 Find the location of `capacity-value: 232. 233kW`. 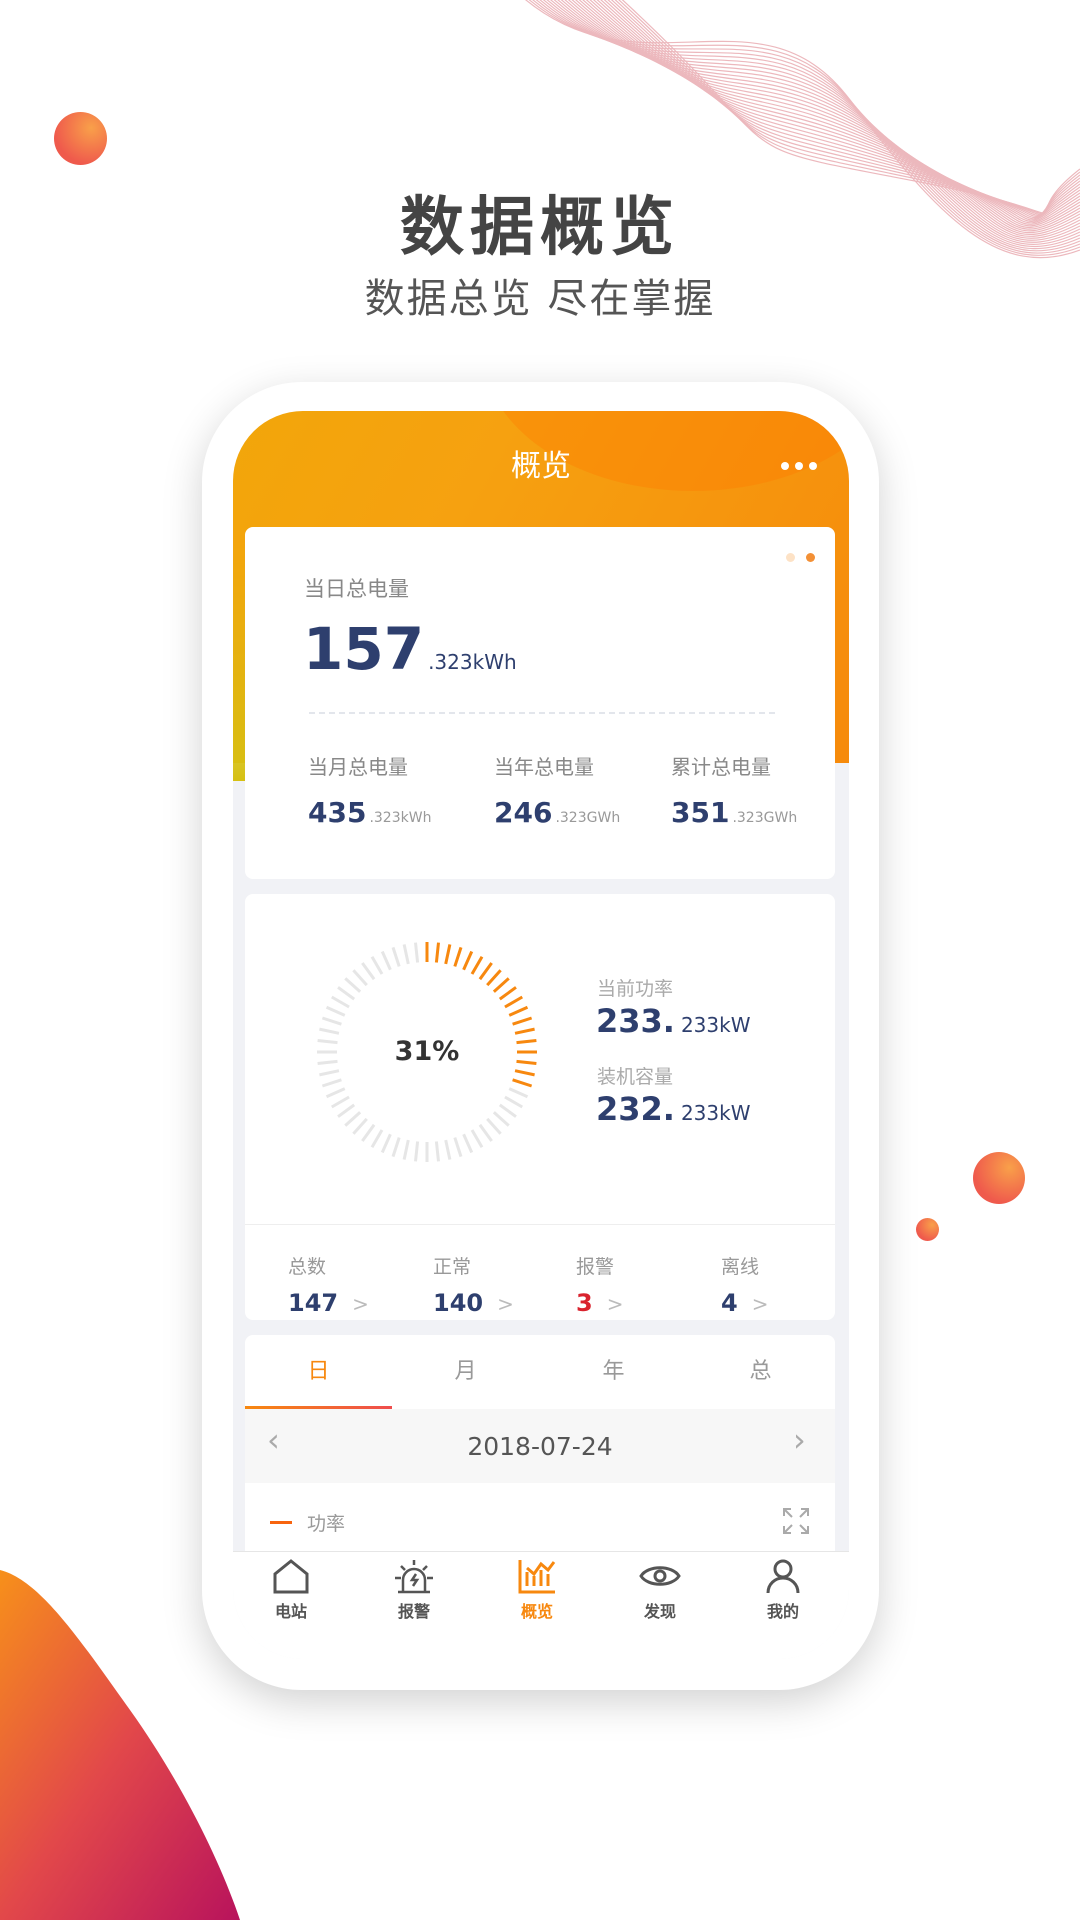

capacity-value: 232. 233kW is located at coordinates (673, 1109).